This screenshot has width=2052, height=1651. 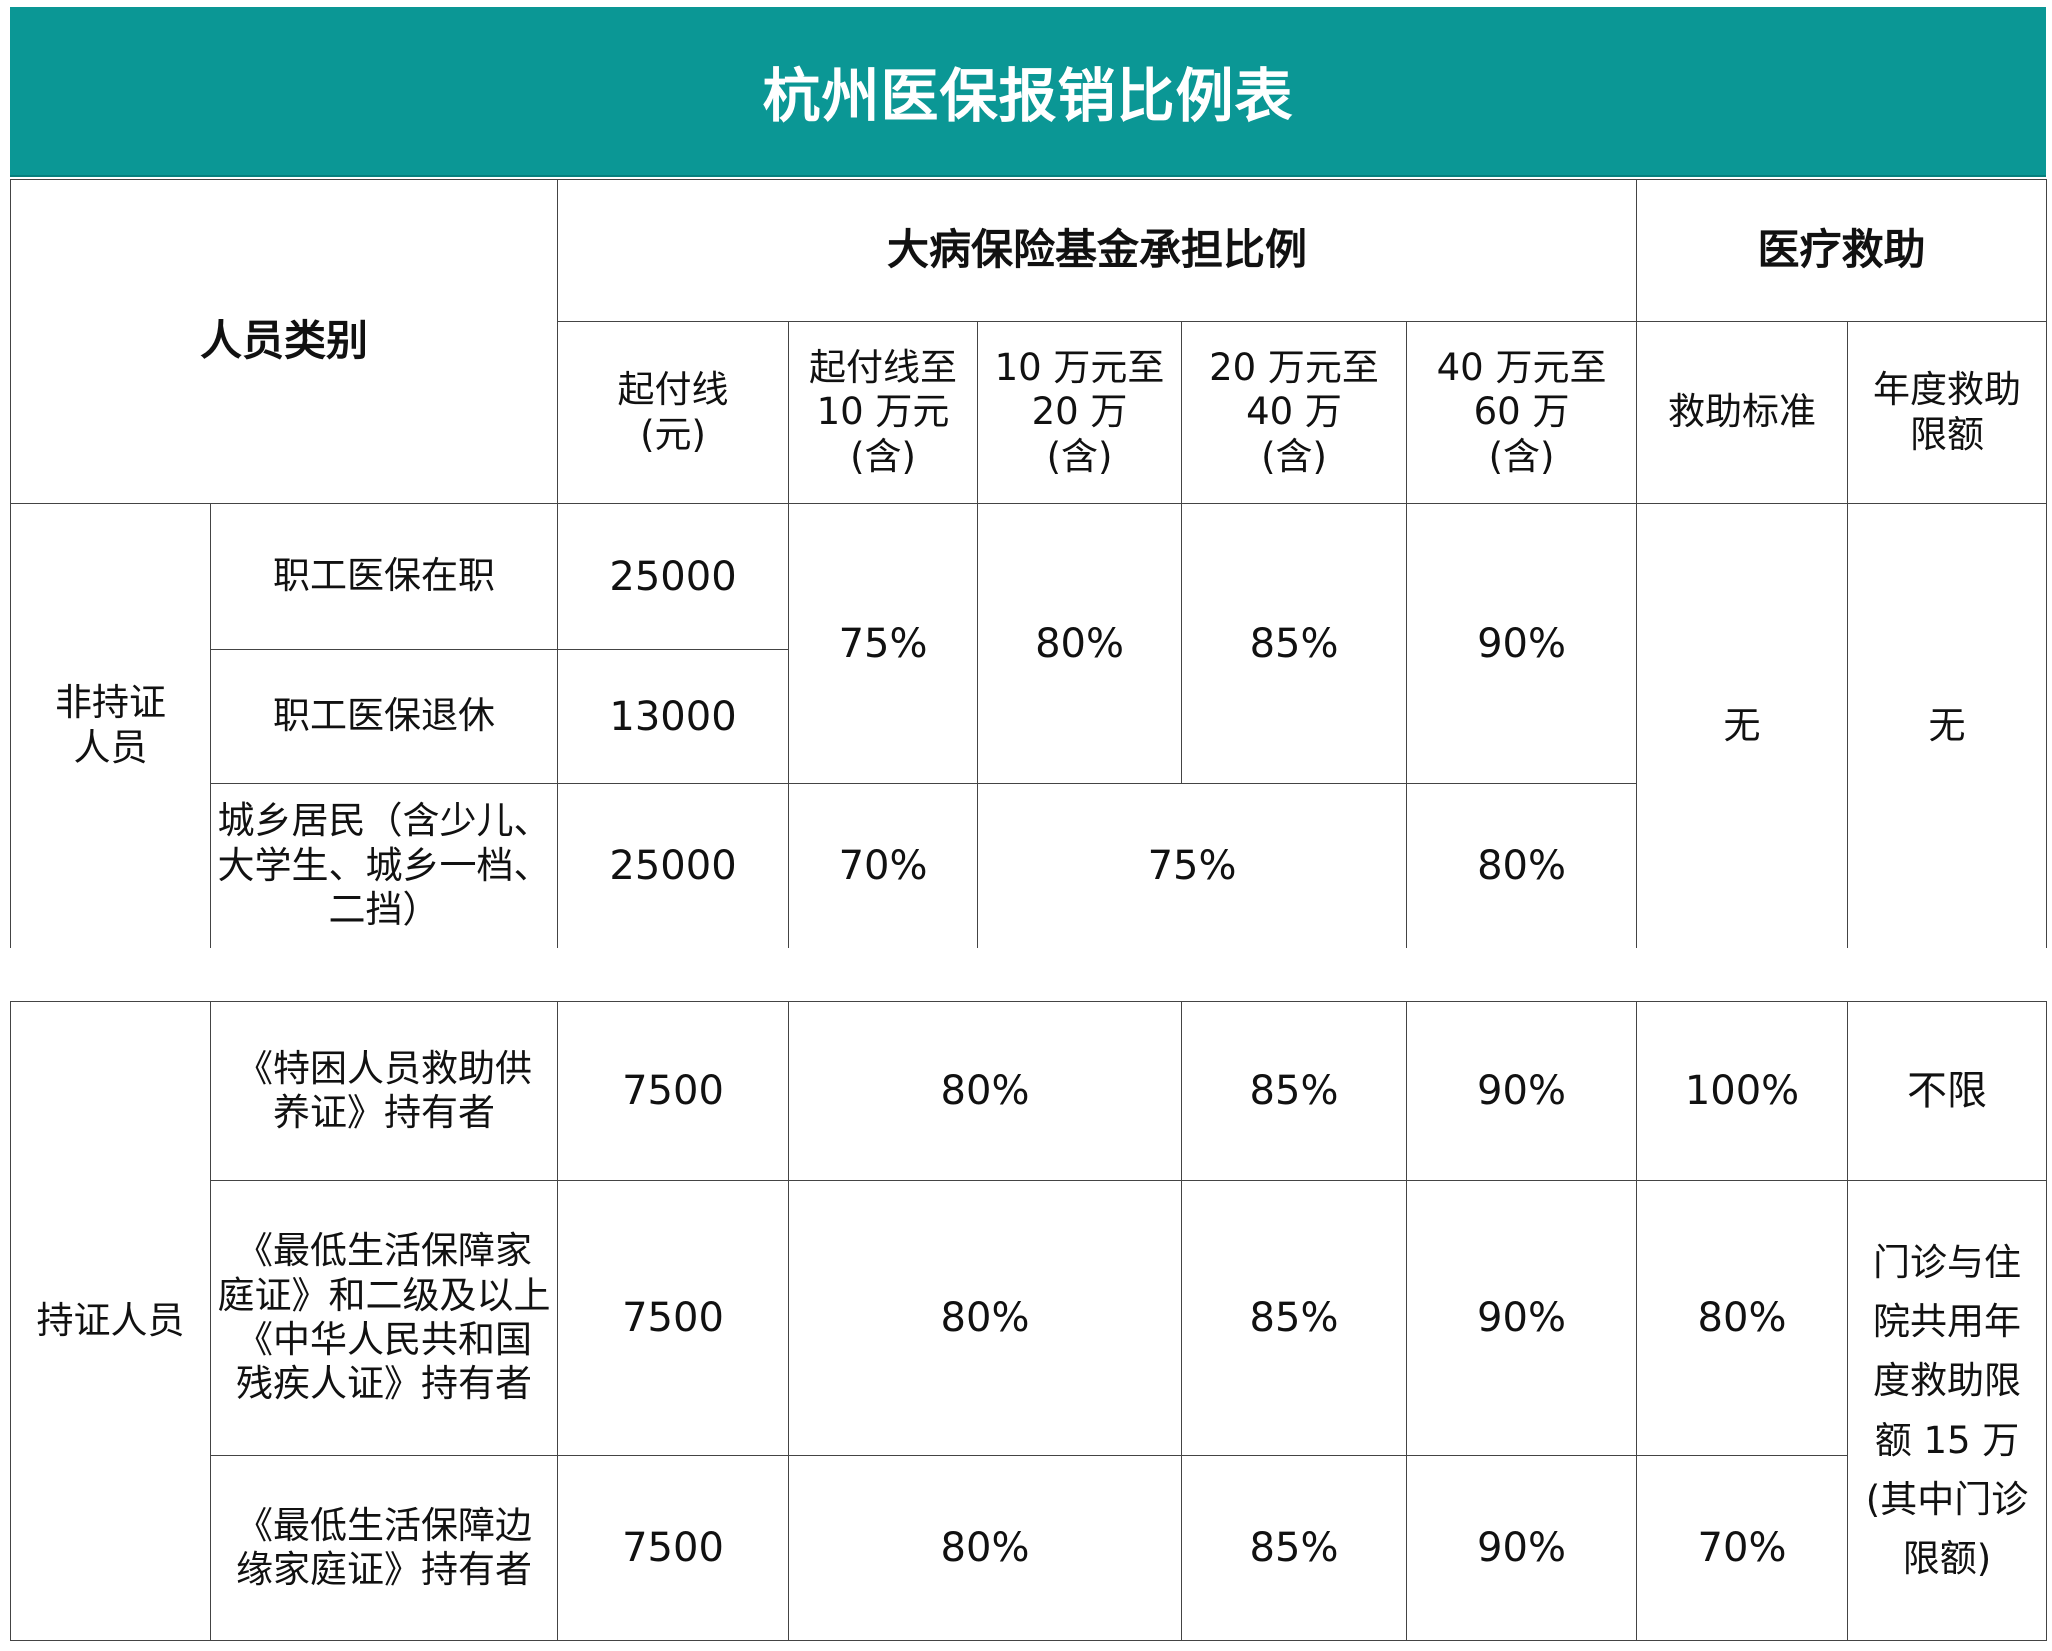 I want to click on header-band1-line2: 10 万元, so click(x=883, y=412).